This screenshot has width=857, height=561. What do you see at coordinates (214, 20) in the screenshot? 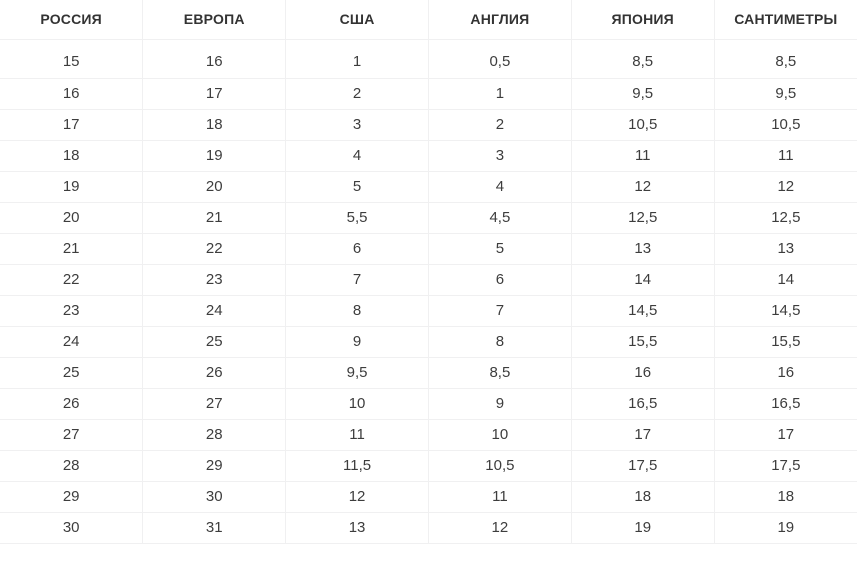
I see `column-header: ЕВРОПА` at bounding box center [214, 20].